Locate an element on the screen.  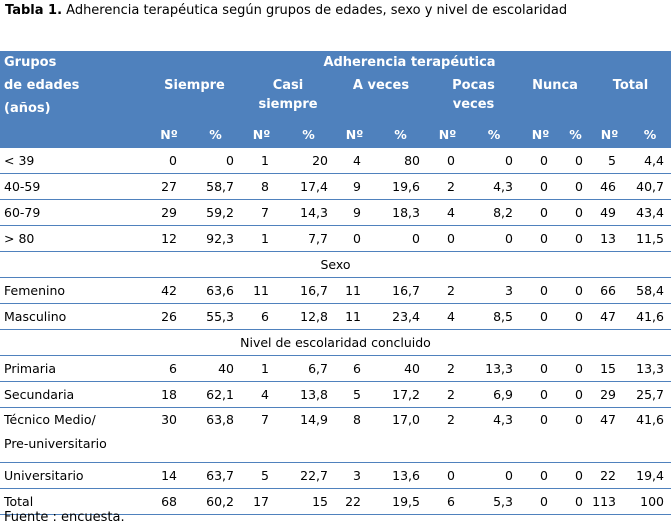
subheader-row: Nº % Nº % Nº % Nº % Nº % Nº % is located at coordinates (335, 134).